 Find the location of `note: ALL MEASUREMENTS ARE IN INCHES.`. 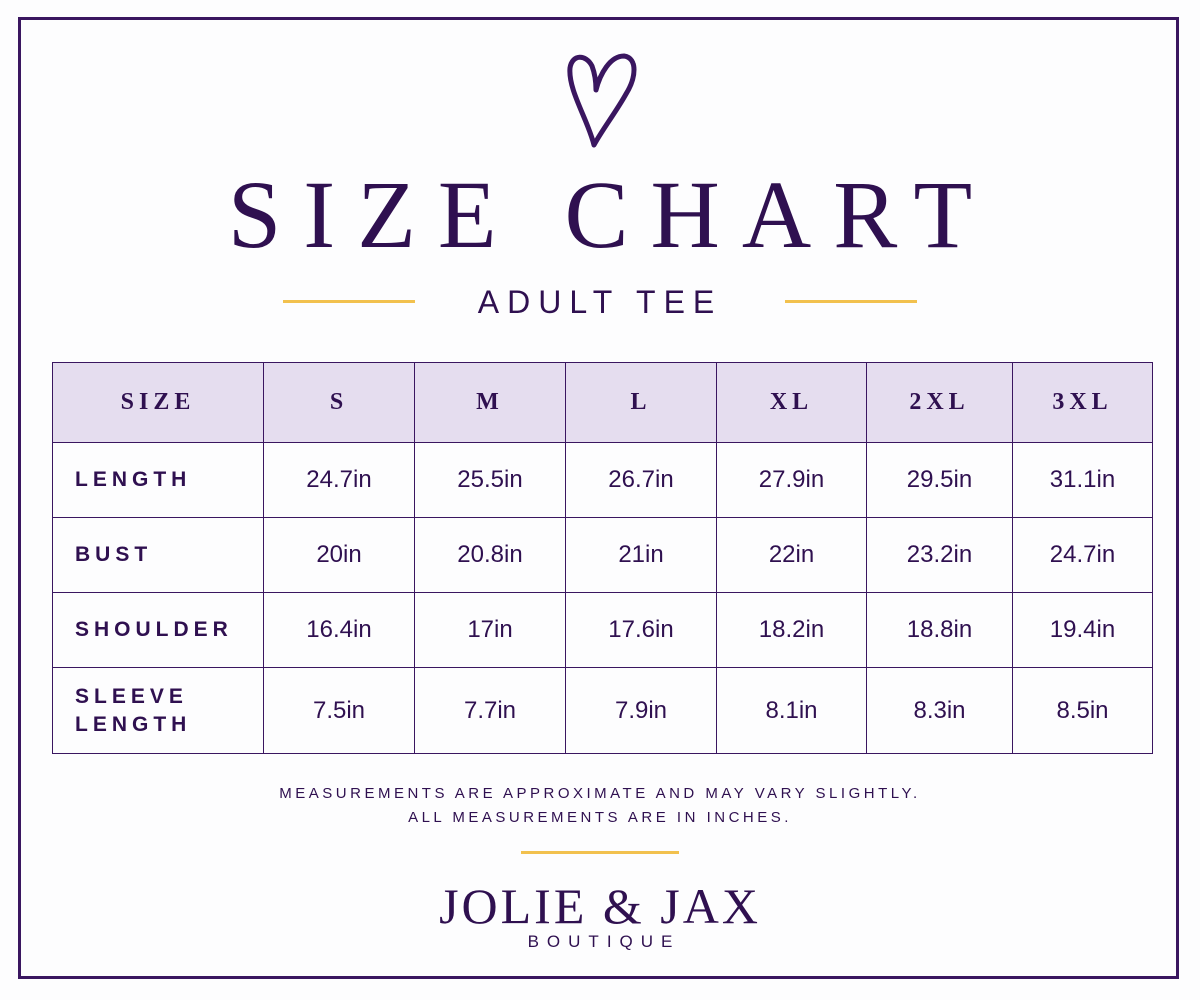

note: ALL MEASUREMENTS ARE IN INCHES. is located at coordinates (600, 817).